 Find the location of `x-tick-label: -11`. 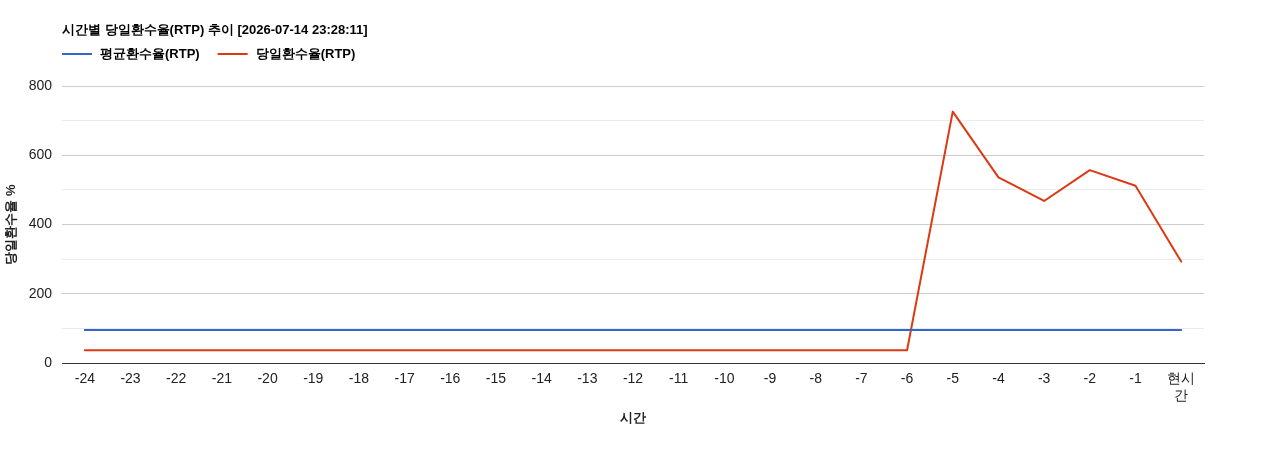

x-tick-label: -11 is located at coordinates (679, 378).